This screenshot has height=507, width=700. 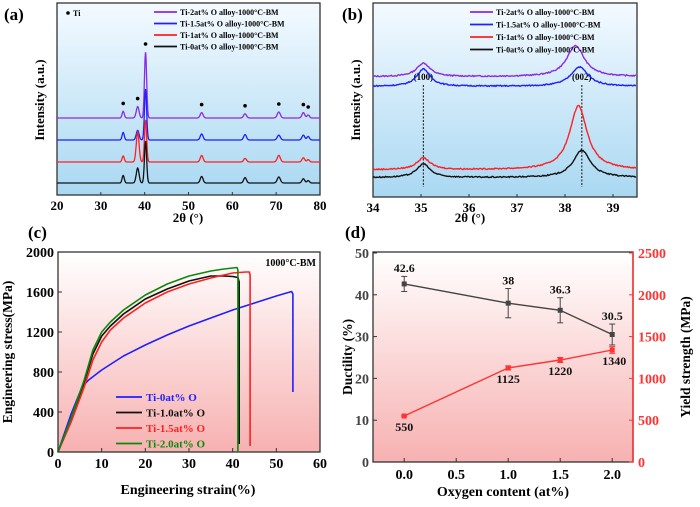 What do you see at coordinates (276, 205) in the screenshot?
I see `x-tick-label: 70` at bounding box center [276, 205].